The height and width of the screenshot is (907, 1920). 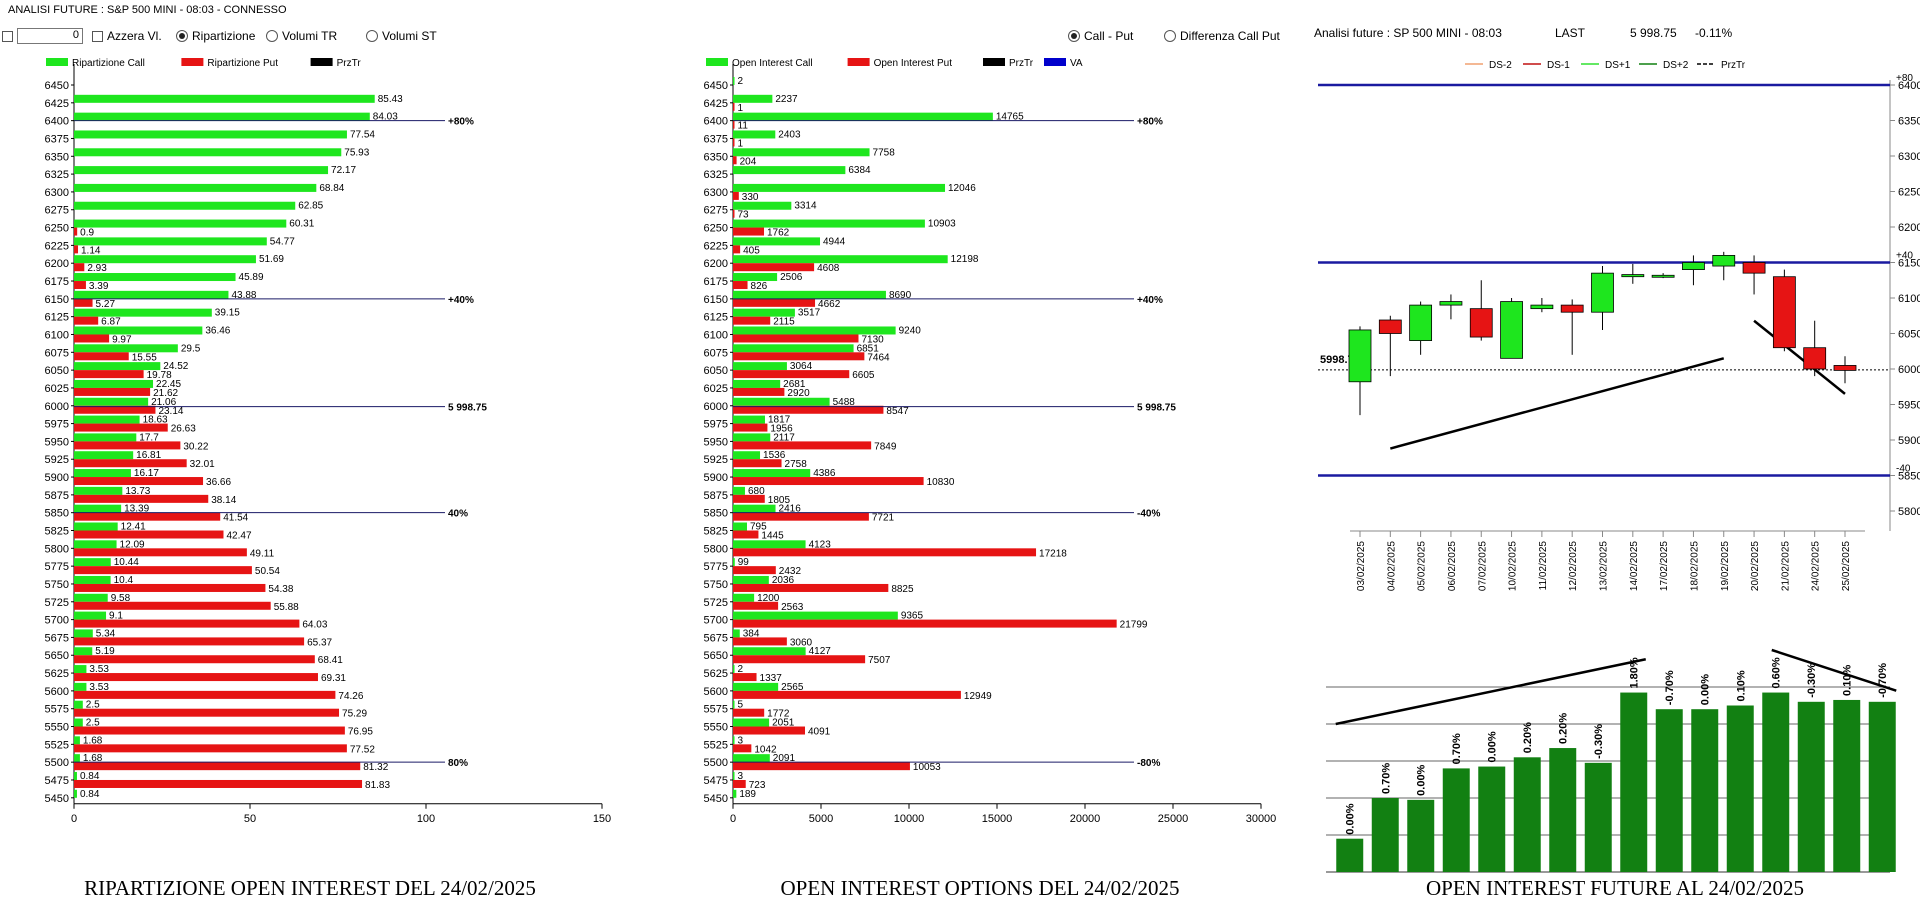 What do you see at coordinates (900, 295) in the screenshot?
I see `call-value-label: 8690` at bounding box center [900, 295].